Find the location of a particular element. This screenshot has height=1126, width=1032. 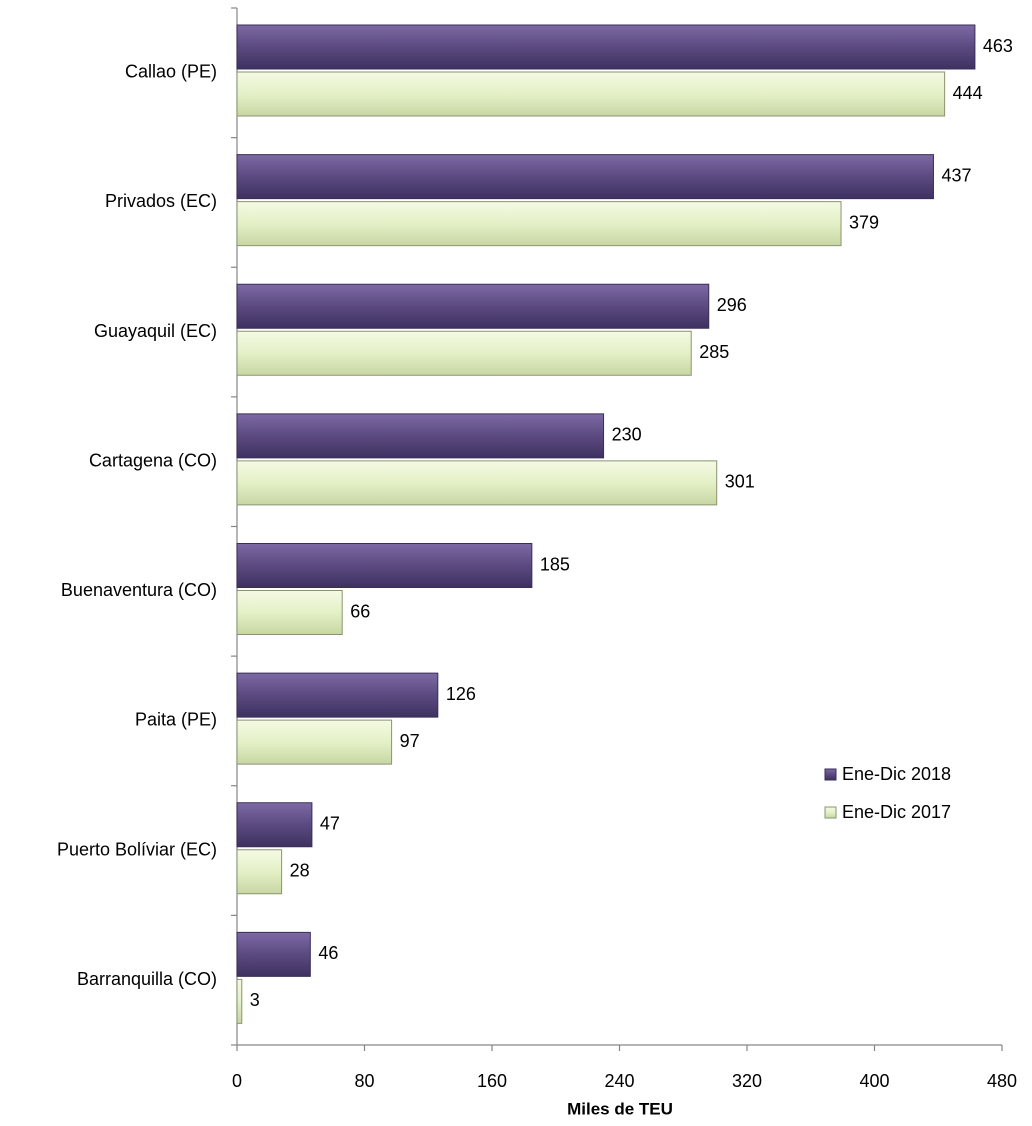

x-tick-label: 0 is located at coordinates (237, 1081).